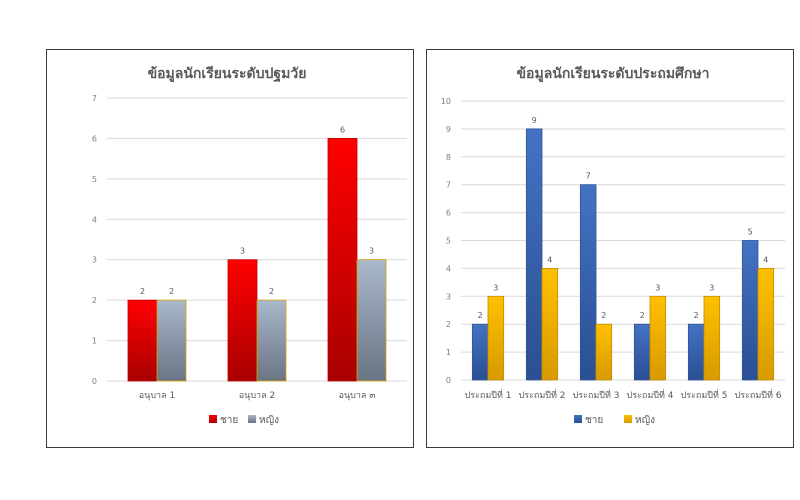 The height and width of the screenshot is (500, 800). What do you see at coordinates (227, 74) in the screenshot?
I see `chart-title: ข้อมูลนักเรียนระดับปฐมวัย` at bounding box center [227, 74].